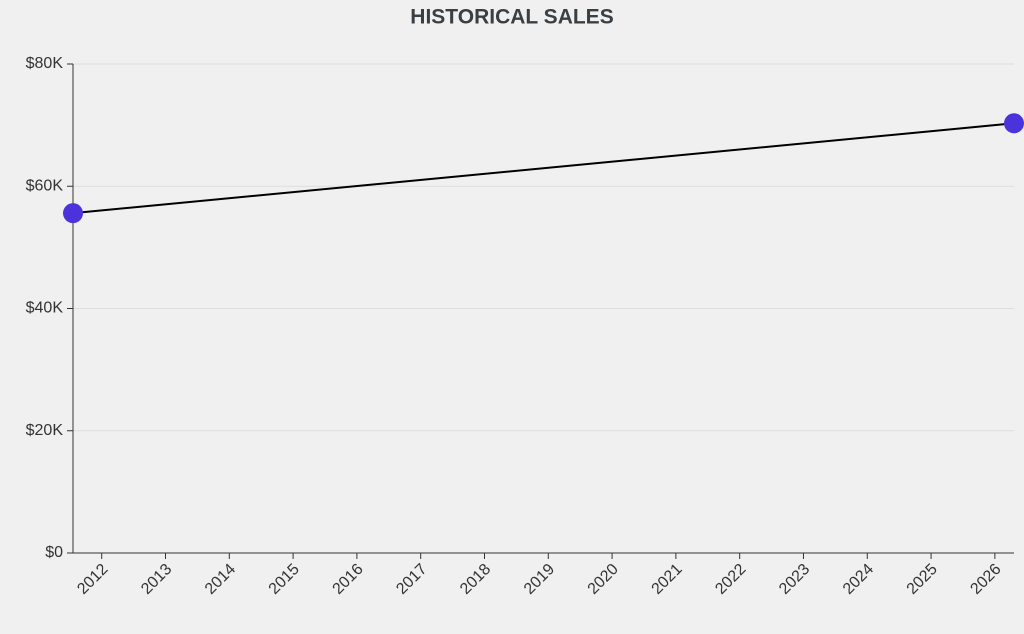  I want to click on x-tick-label: 2012, so click(92, 579).